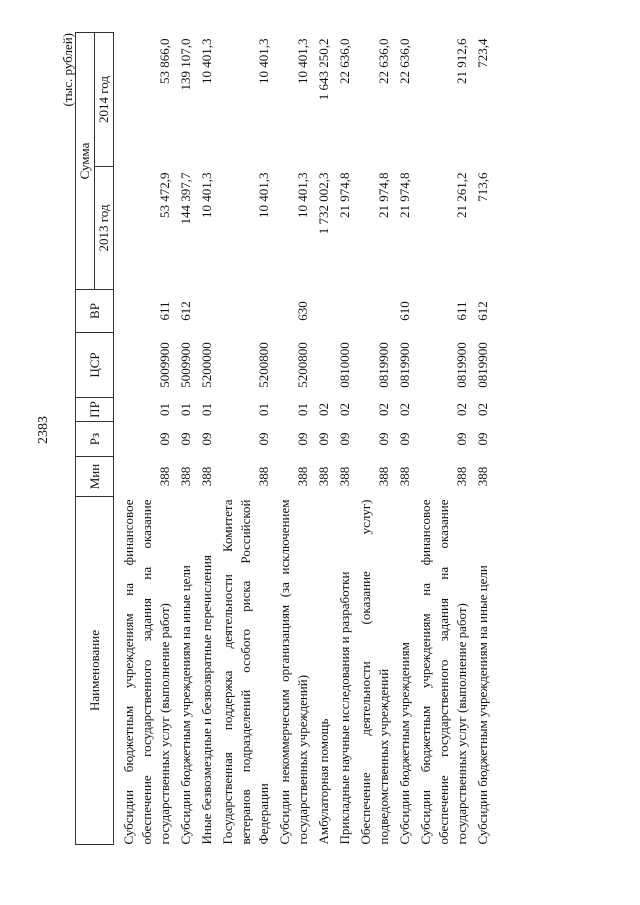 This screenshot has height=905, width=640. What do you see at coordinates (85, 161) in the screenshot?
I see `header-sum: Сумма` at bounding box center [85, 161].